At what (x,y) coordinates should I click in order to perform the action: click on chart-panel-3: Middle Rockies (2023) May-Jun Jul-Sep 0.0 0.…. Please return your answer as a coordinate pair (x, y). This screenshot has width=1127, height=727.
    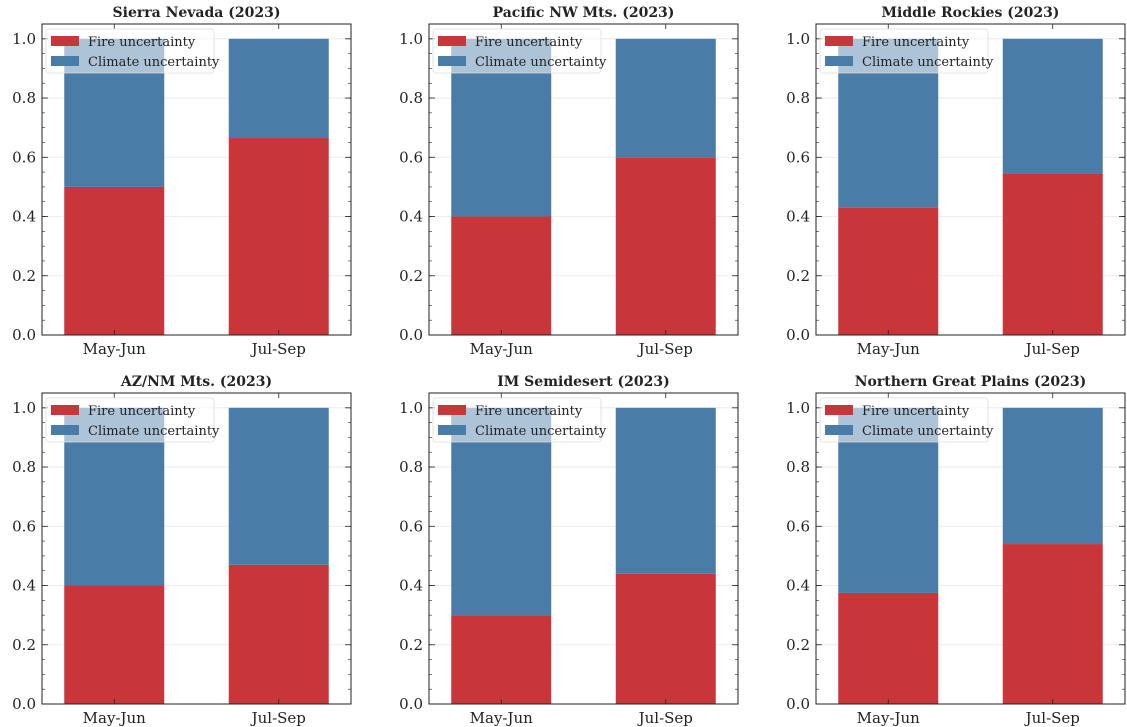
    Looking at the image, I should click on (956, 181).